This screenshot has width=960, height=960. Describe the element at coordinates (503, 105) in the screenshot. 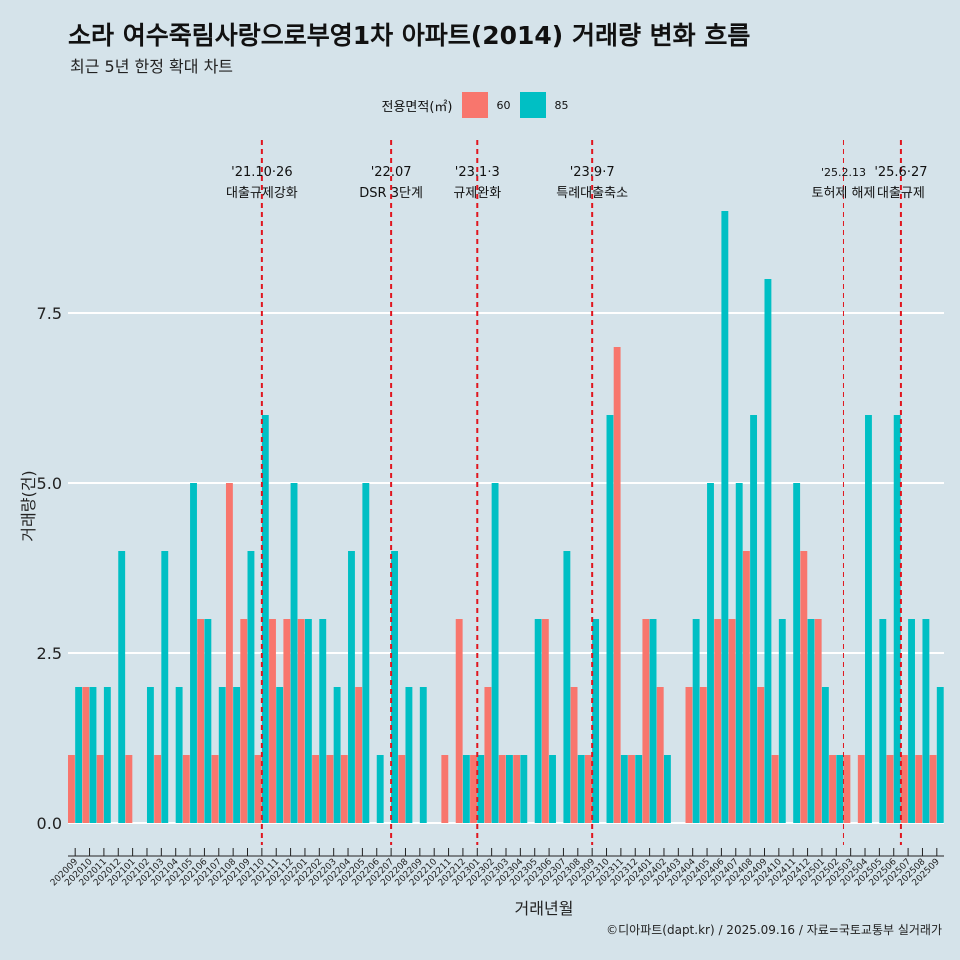

I see `legend-label-60: 60` at that location.